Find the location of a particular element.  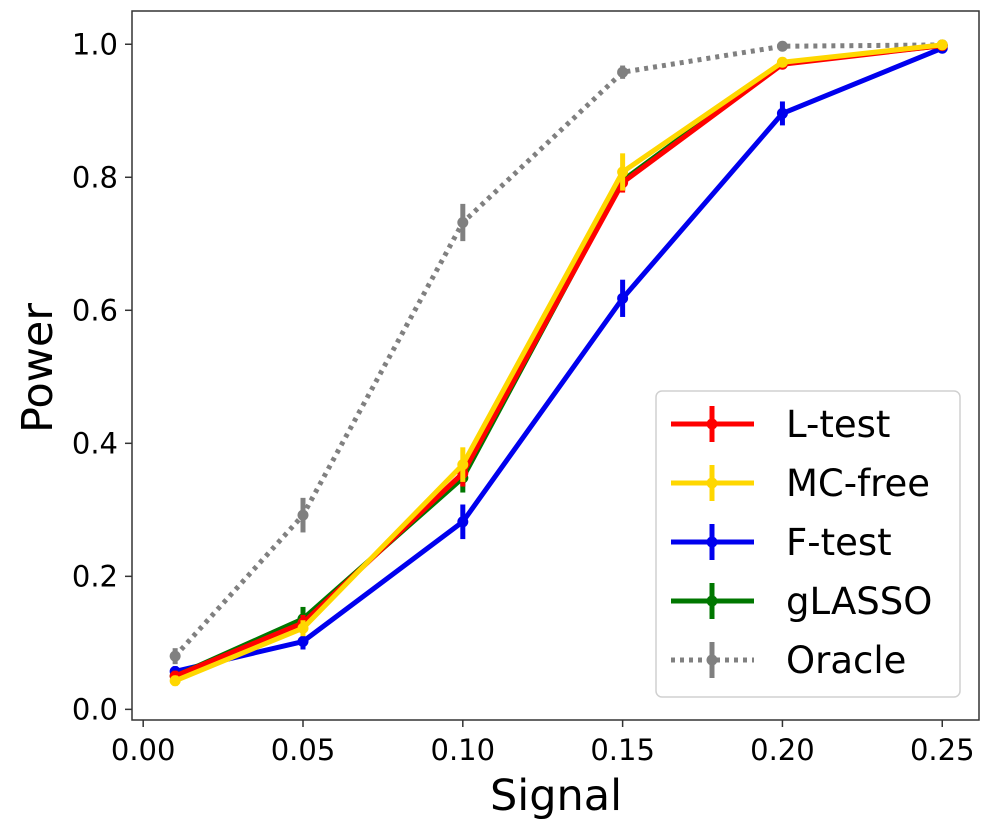

legend-box is located at coordinates (808, 544).